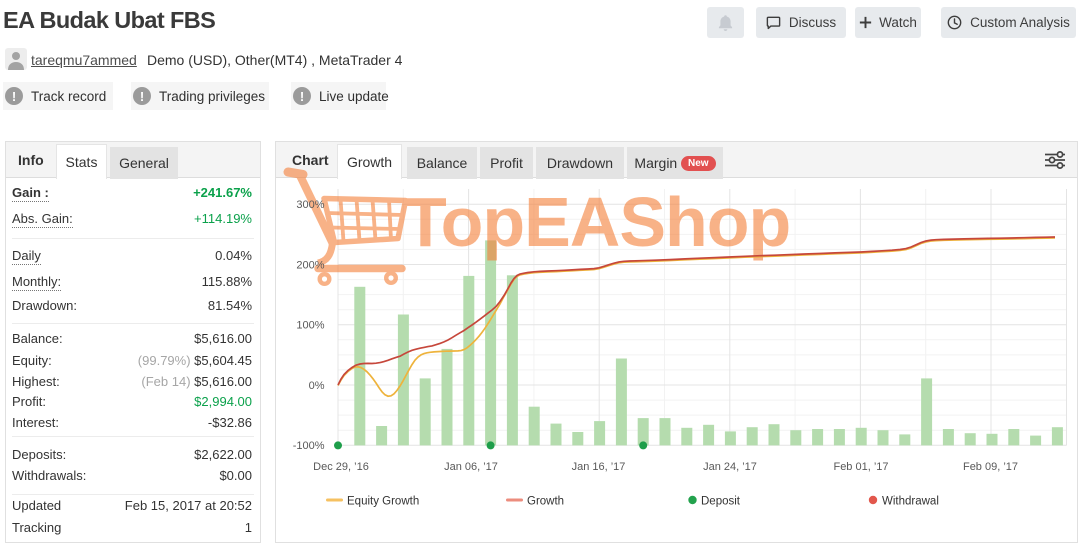  Describe the element at coordinates (310, 265) in the screenshot. I see `svg-text: 200%` at that location.